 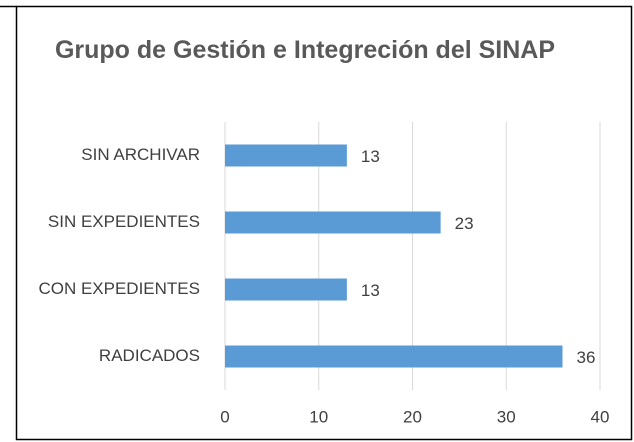 What do you see at coordinates (119, 288) in the screenshot?
I see `y-tick-label: CON EXPEDIENTES` at bounding box center [119, 288].